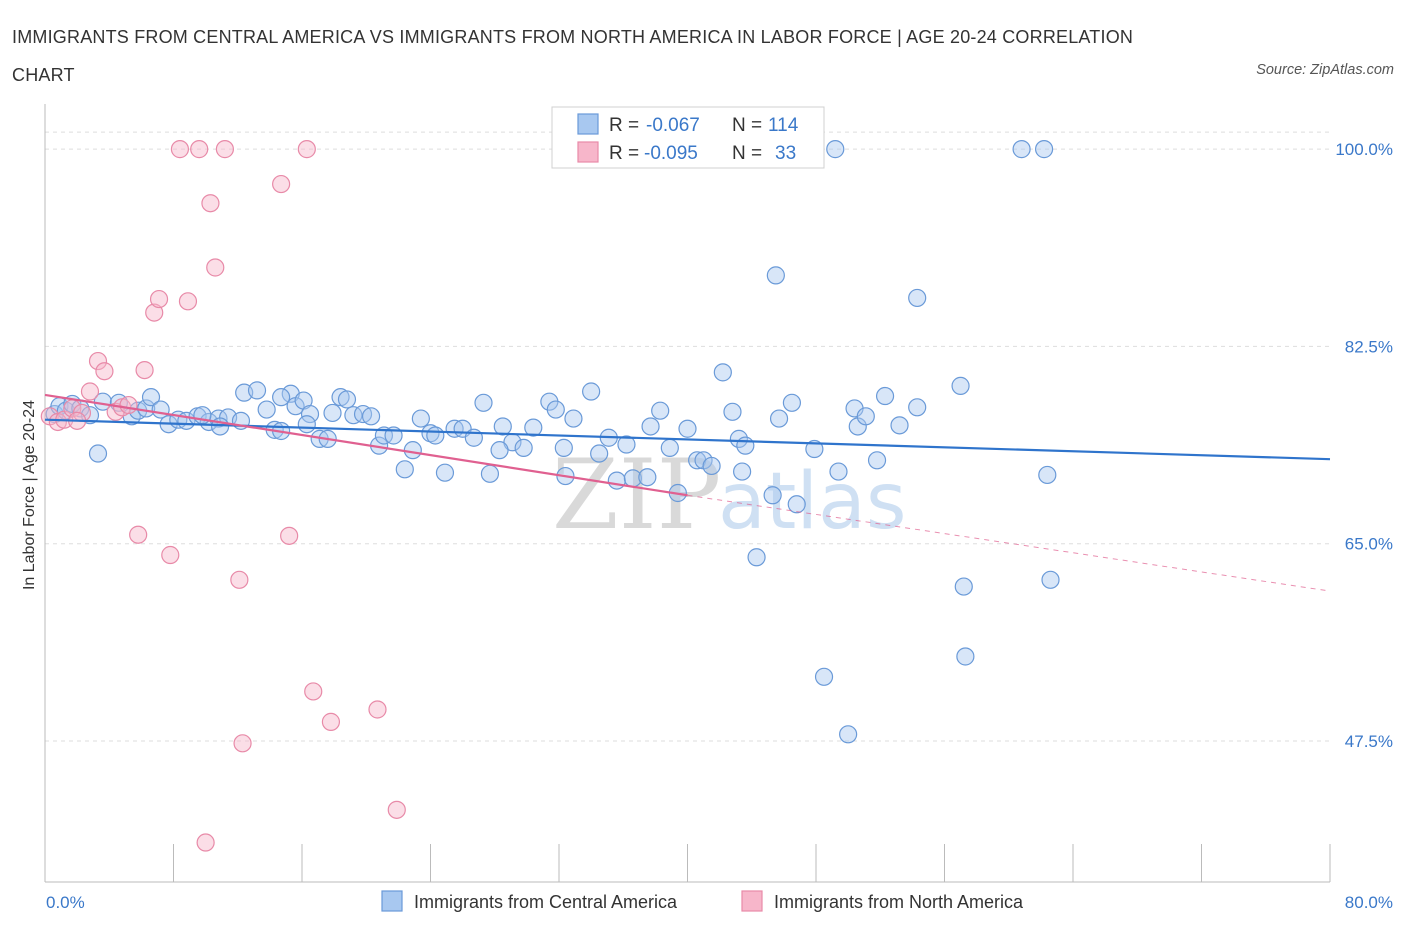 This screenshot has height=930, width=1406. Describe the element at coordinates (752, 901) in the screenshot. I see `legend-swatch-north-america` at that location.